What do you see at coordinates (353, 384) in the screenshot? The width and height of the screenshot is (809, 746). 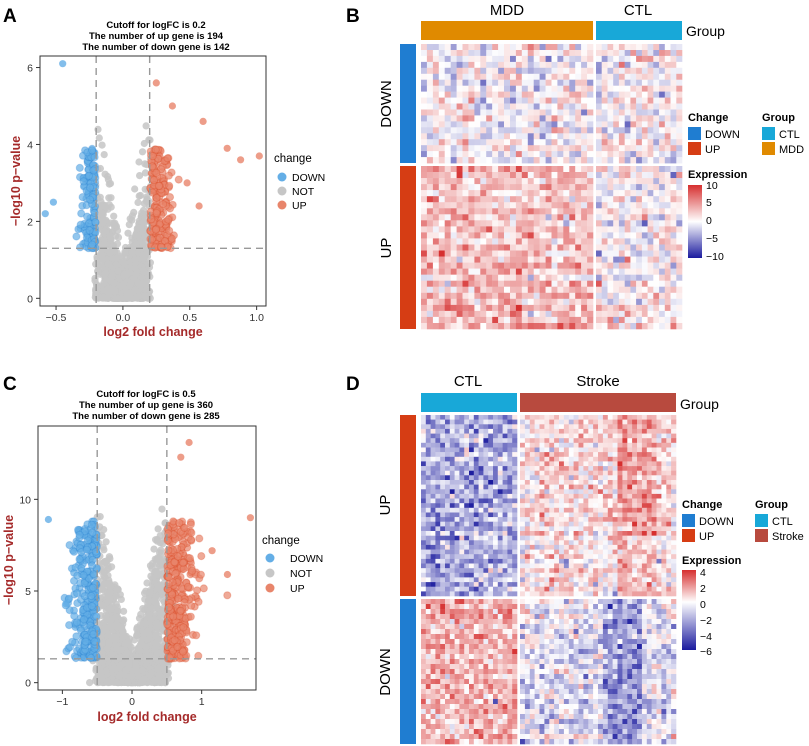 I see `panel-letter-d: D` at bounding box center [353, 384].